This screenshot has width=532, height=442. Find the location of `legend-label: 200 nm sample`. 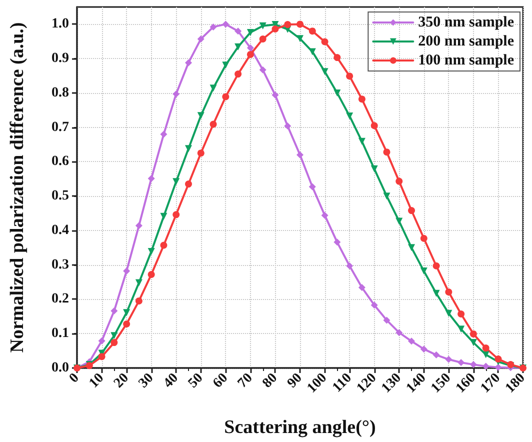

legend-label: 200 nm sample is located at coordinates (466, 42).